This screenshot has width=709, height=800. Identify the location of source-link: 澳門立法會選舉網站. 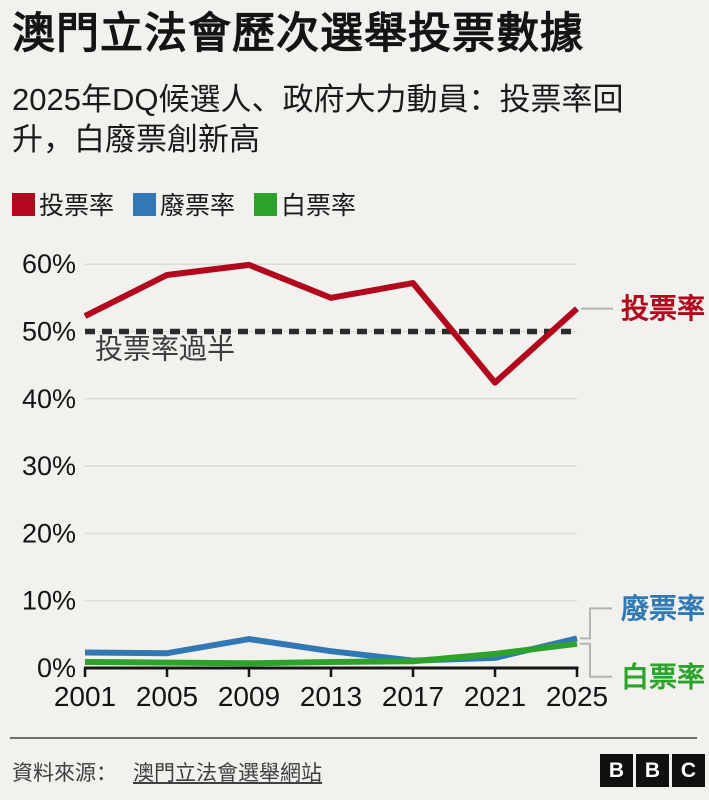
(227, 773).